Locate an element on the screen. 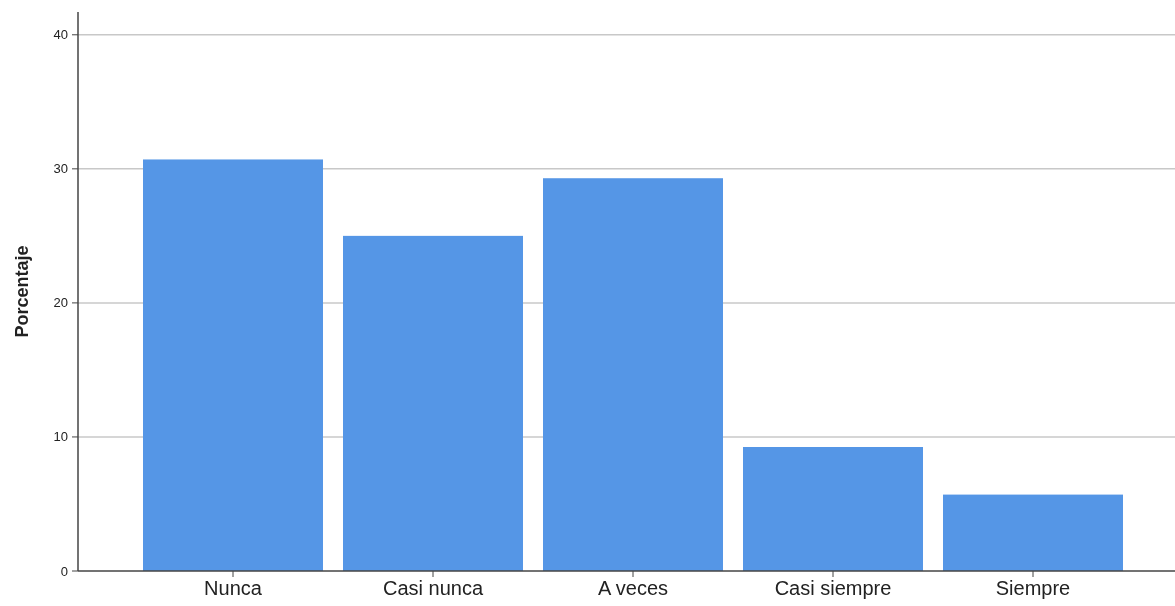 Image resolution: width=1175 pixels, height=606 pixels. y-tick-label: 40 is located at coordinates (60, 35).